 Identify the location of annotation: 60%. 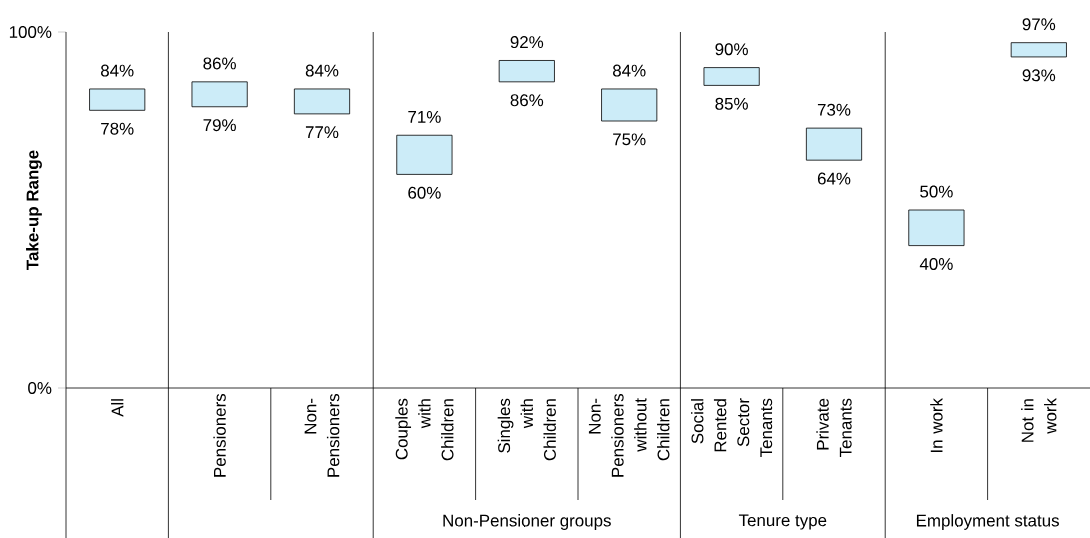
(424, 192).